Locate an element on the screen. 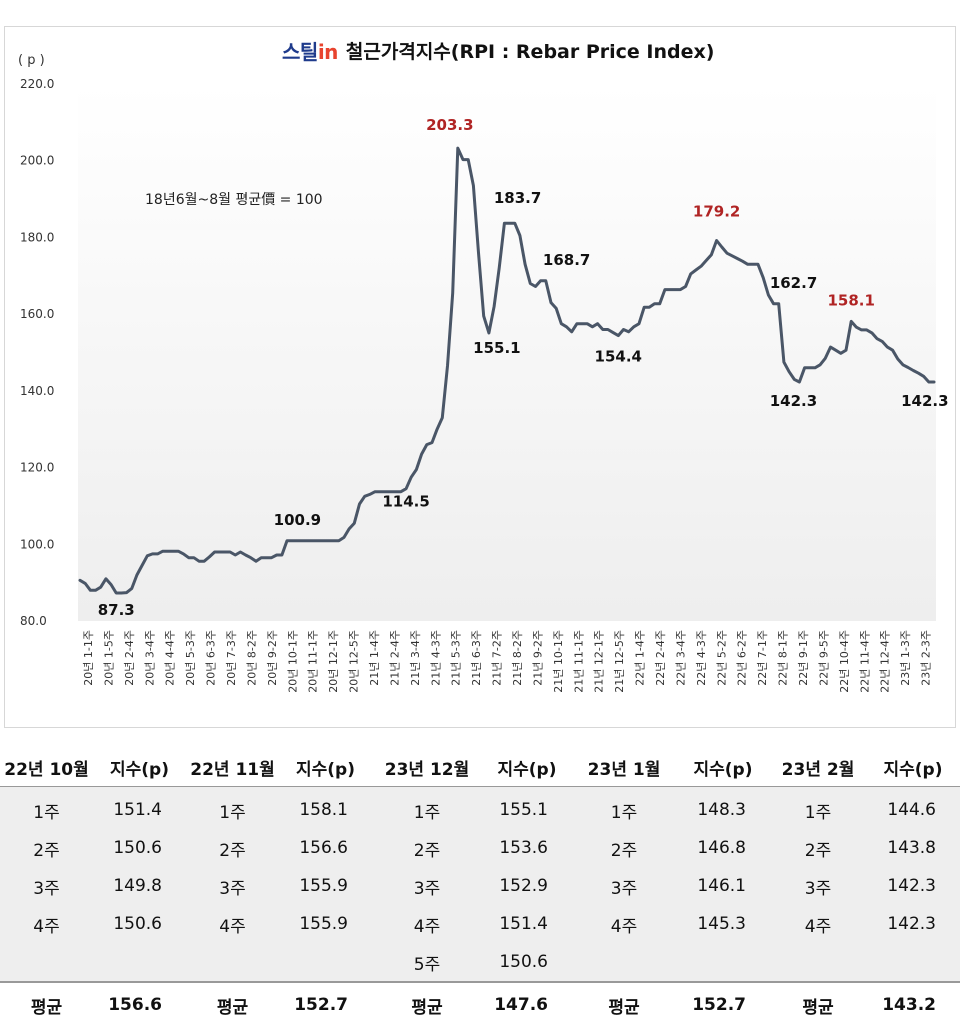 Image resolution: width=960 pixels, height=1027 pixels. index-value: 153.6 is located at coordinates (523, 848).